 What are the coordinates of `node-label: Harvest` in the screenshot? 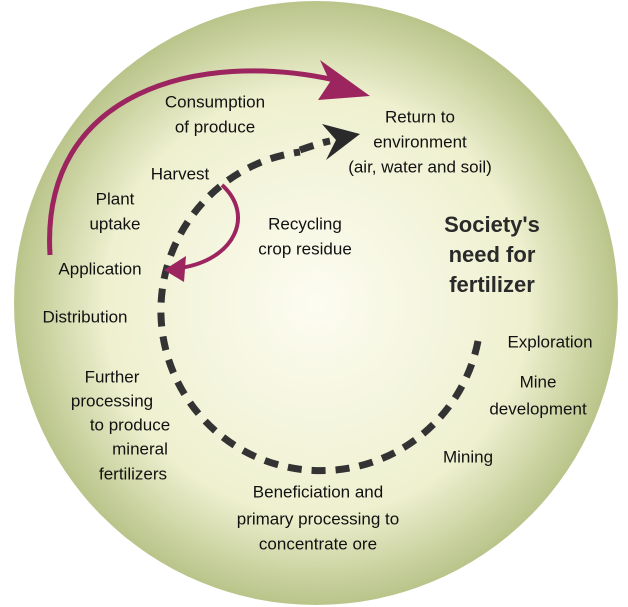 It's located at (180, 173).